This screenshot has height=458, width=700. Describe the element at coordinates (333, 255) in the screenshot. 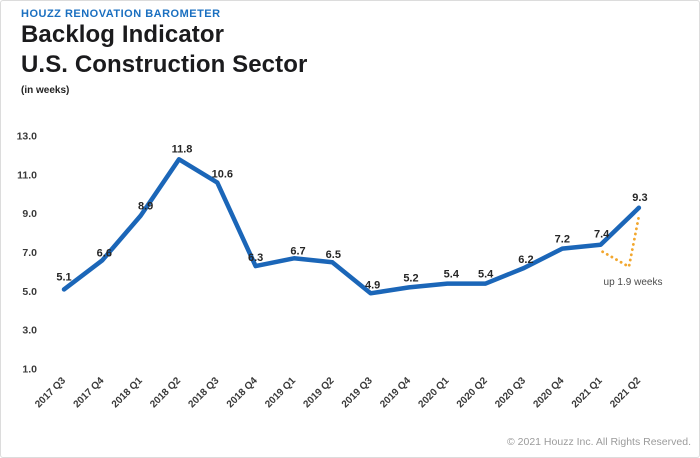

I see `data-point-label: 6.5` at that location.